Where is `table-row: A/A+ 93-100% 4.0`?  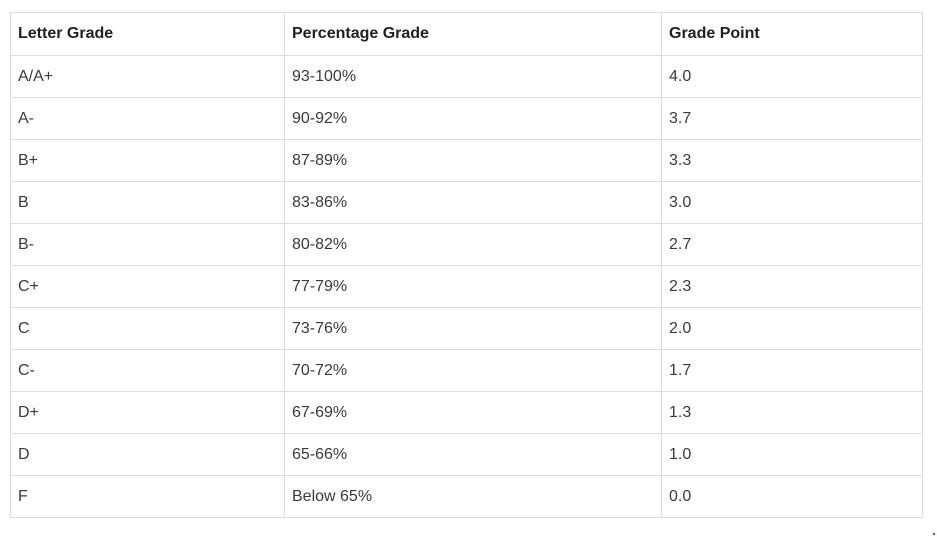 table-row: A/A+ 93-100% 4.0 is located at coordinates (466, 76).